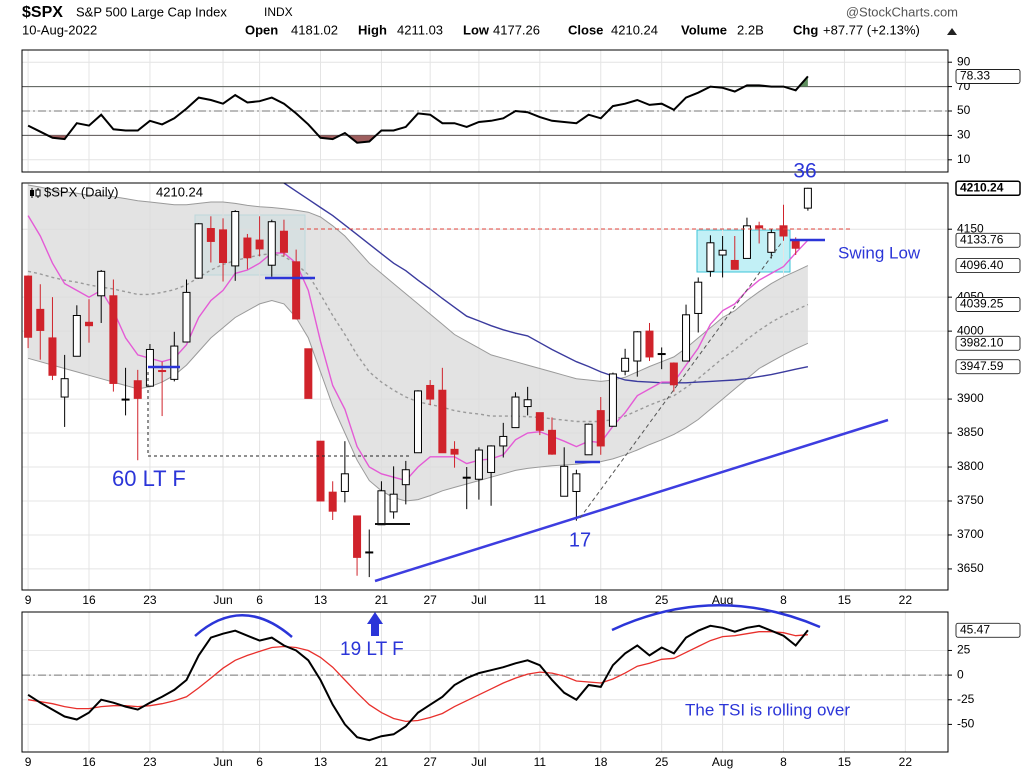  What do you see at coordinates (89, 600) in the screenshot?
I see `x-tick-label: 16` at bounding box center [89, 600].